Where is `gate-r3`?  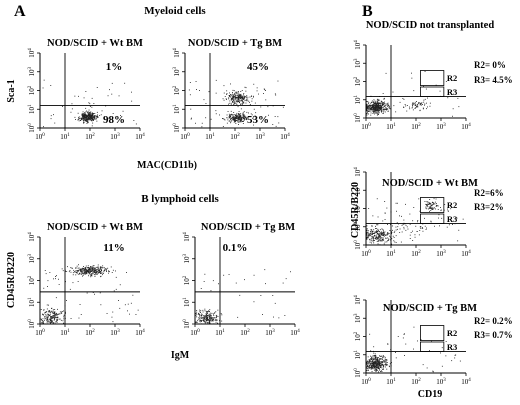 gate-r3 is located at coordinates (432, 218).